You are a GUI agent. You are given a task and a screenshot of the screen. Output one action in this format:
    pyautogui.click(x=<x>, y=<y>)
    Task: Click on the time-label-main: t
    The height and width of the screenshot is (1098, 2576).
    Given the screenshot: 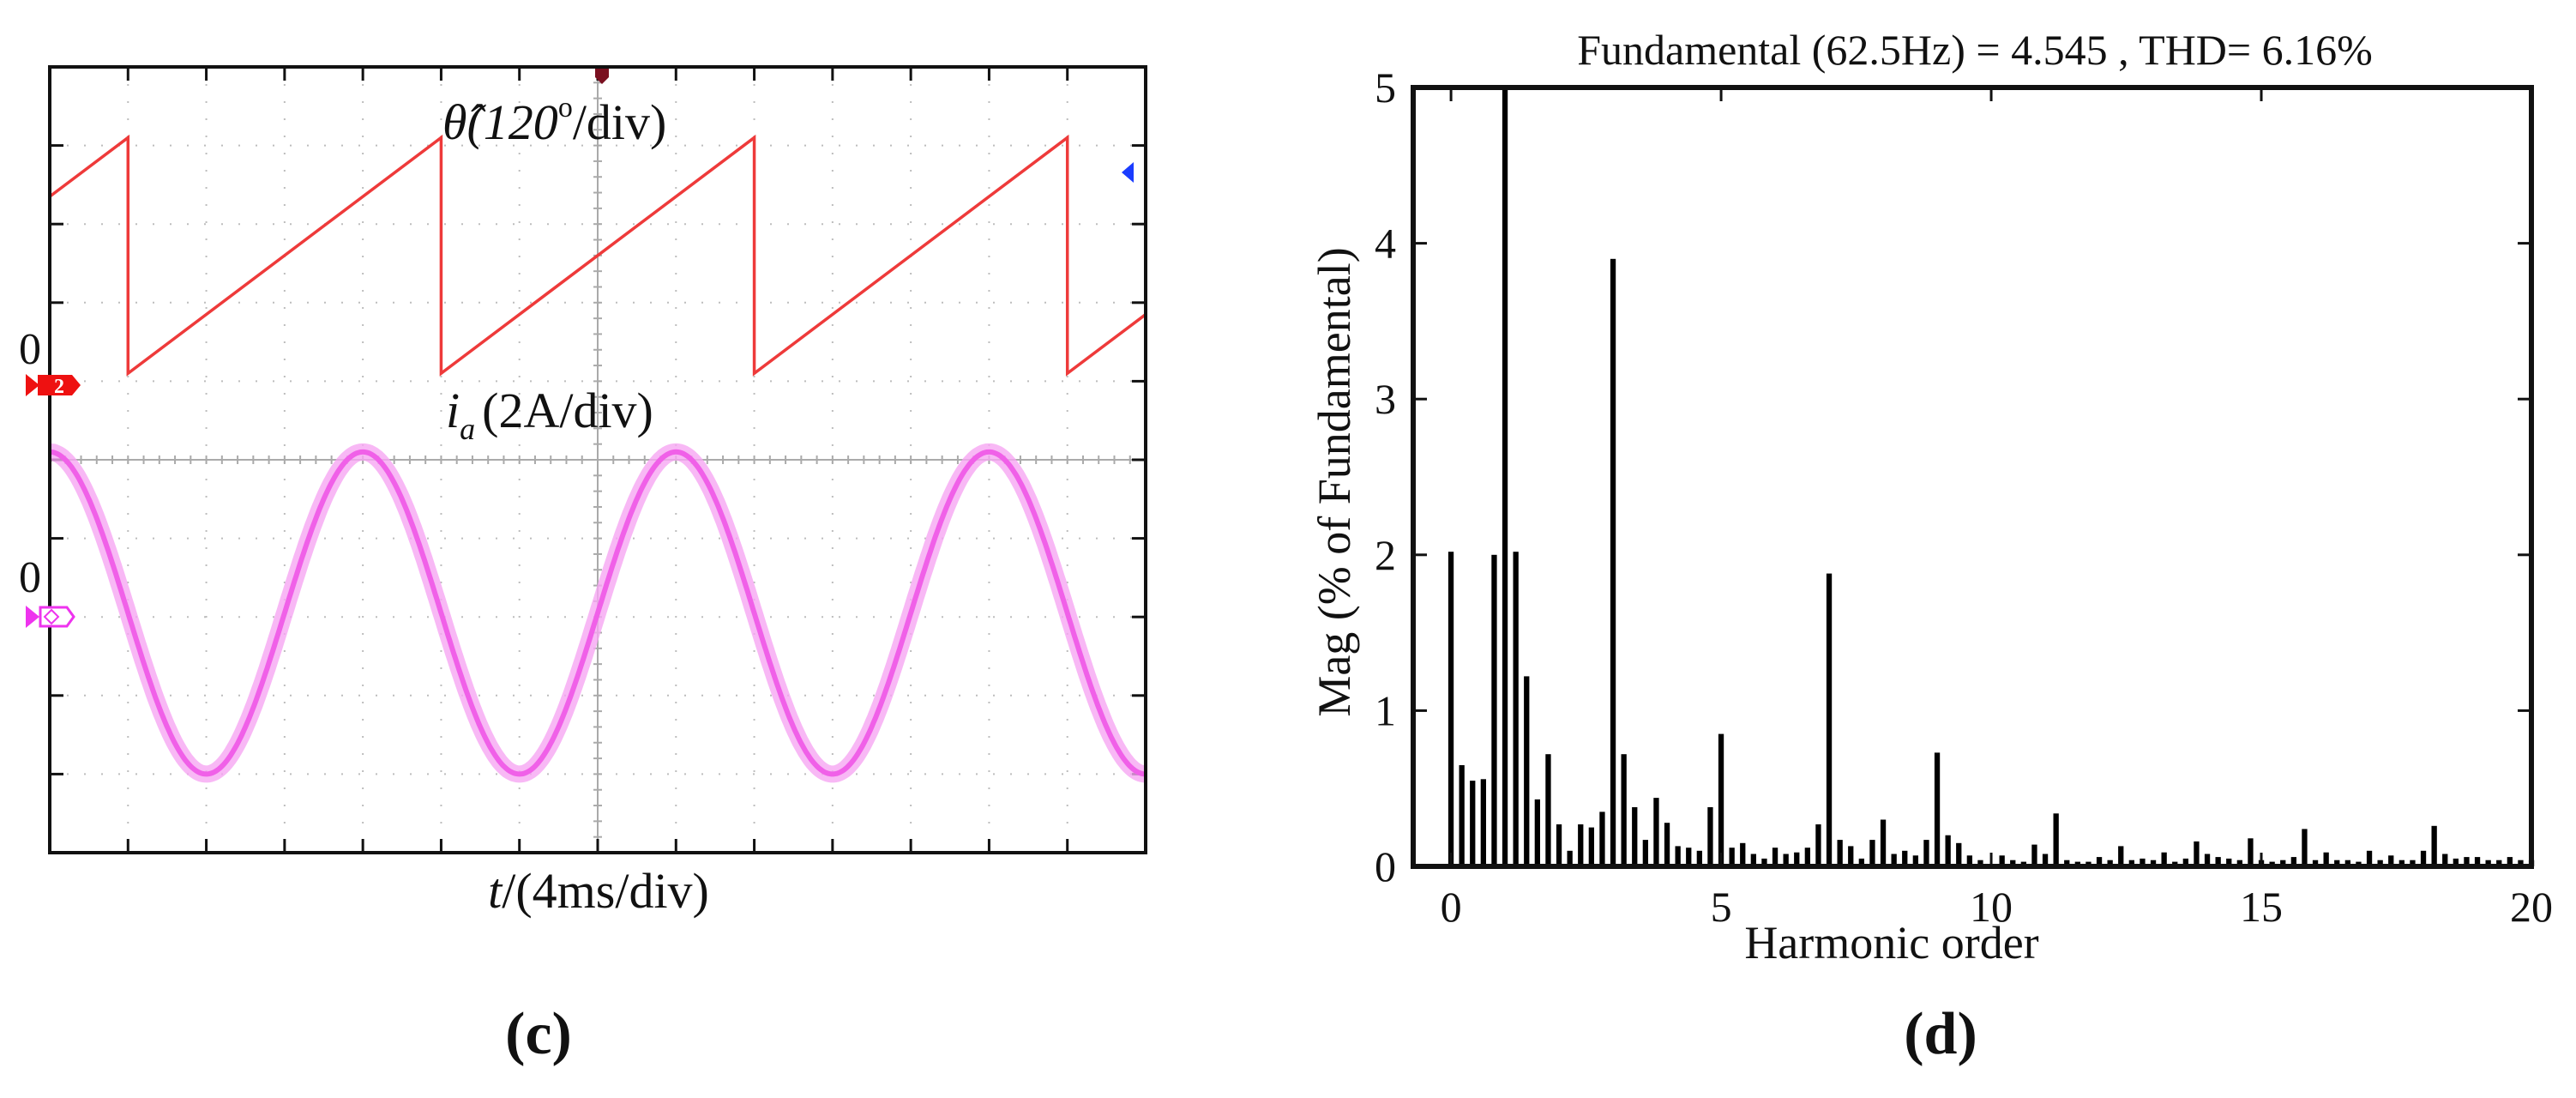 What is the action you would take?
    pyautogui.click(x=496, y=891)
    